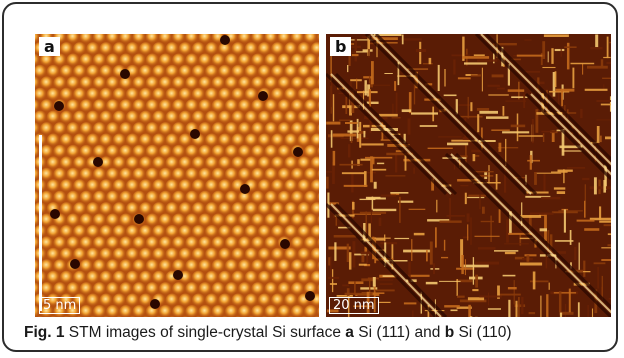 The height and width of the screenshot is (358, 624). Describe the element at coordinates (40, 223) in the screenshot. I see `scale-bar-a` at that location.